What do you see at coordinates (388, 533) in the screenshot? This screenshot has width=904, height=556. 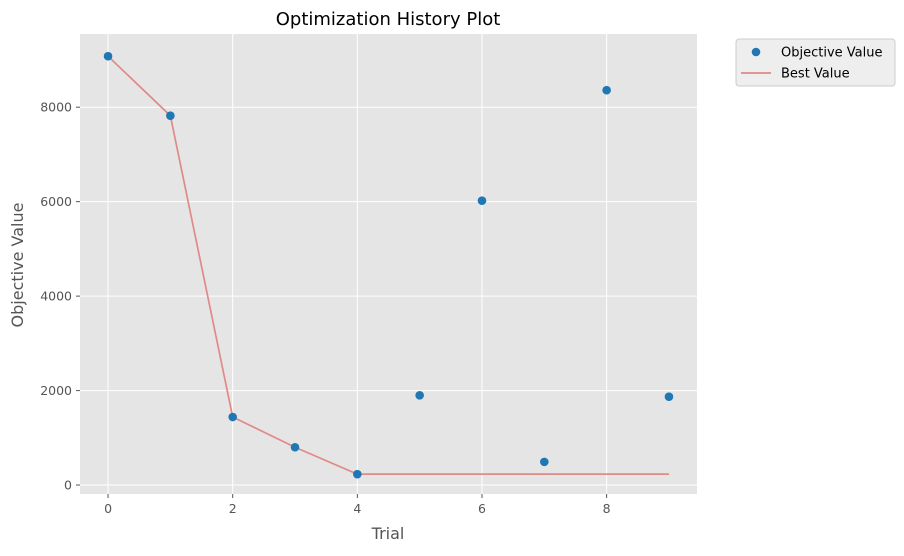 I see `x-axis-title: Trial` at bounding box center [388, 533].